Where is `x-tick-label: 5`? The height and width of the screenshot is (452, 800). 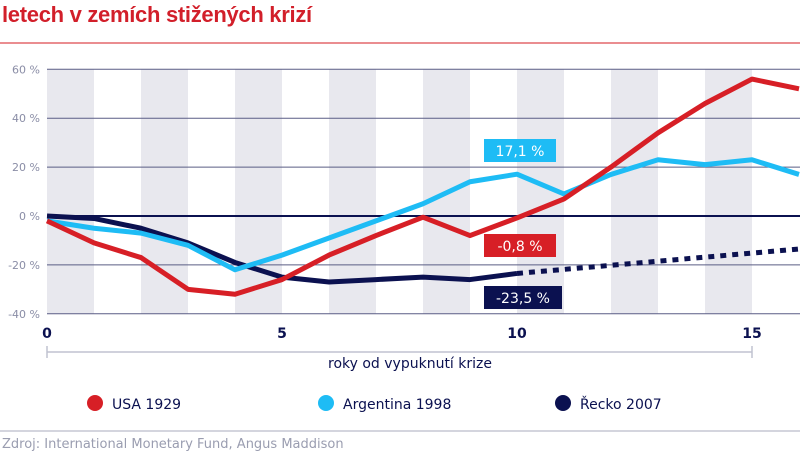
x-tick-label: 5 is located at coordinates (282, 334).